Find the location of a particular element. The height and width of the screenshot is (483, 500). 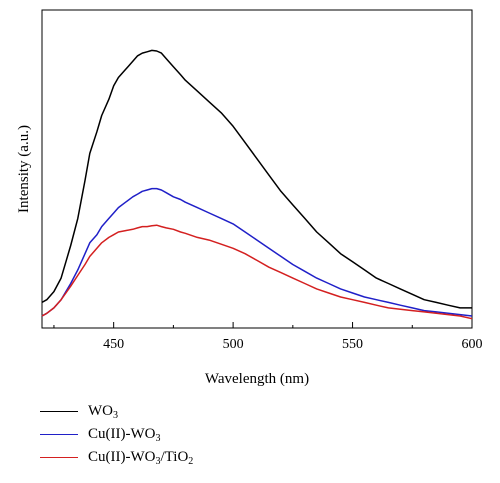

x-tick-label-600: 600 is located at coordinates (472, 344).